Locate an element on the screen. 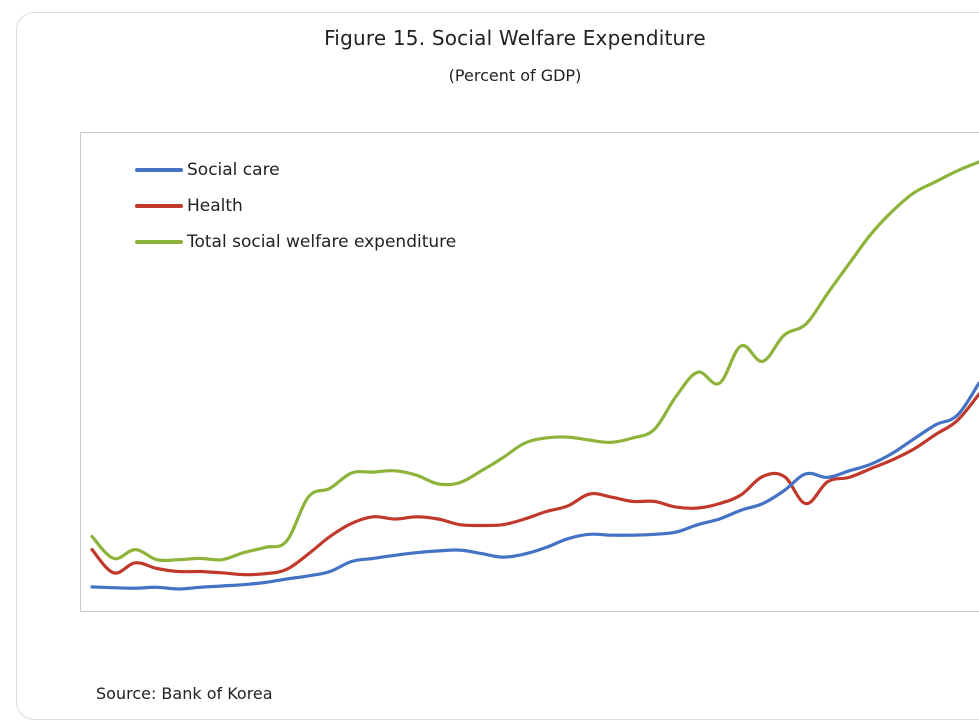 The height and width of the screenshot is (720, 979). chart-title: Figure 15. Social Welfare Expenditure is located at coordinates (515, 38).